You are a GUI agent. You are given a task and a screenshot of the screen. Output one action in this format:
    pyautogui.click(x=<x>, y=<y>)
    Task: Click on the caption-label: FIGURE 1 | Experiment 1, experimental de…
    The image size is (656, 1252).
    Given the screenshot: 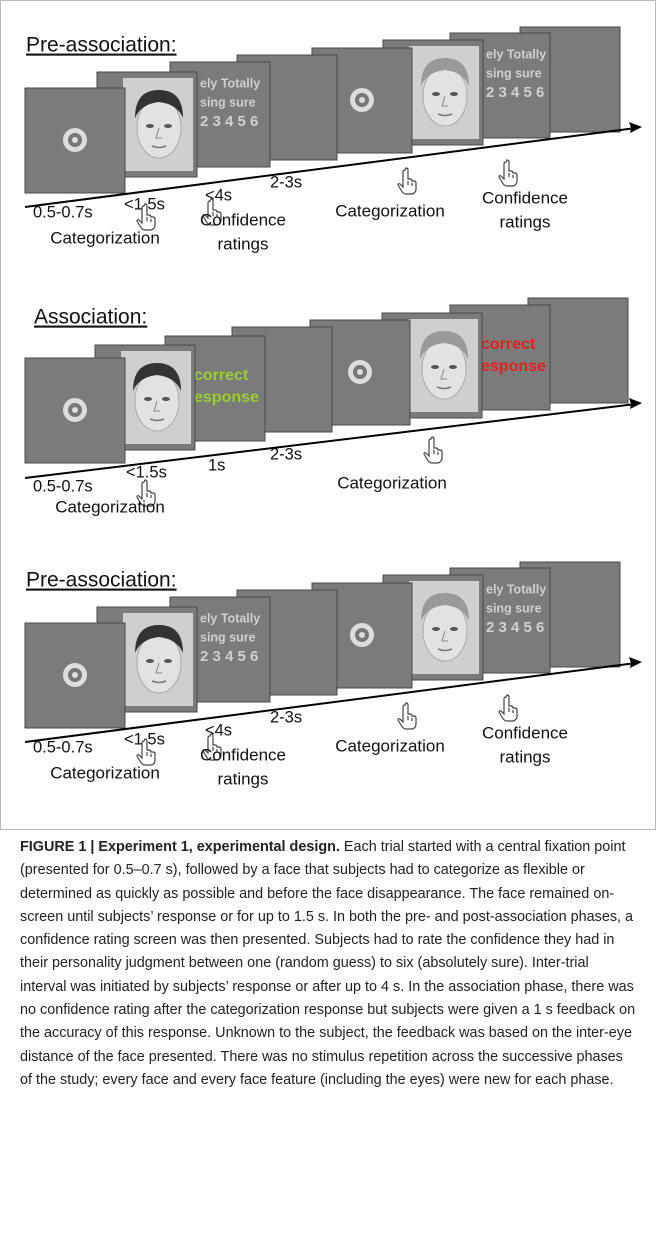 What is the action you would take?
    pyautogui.click(x=180, y=847)
    